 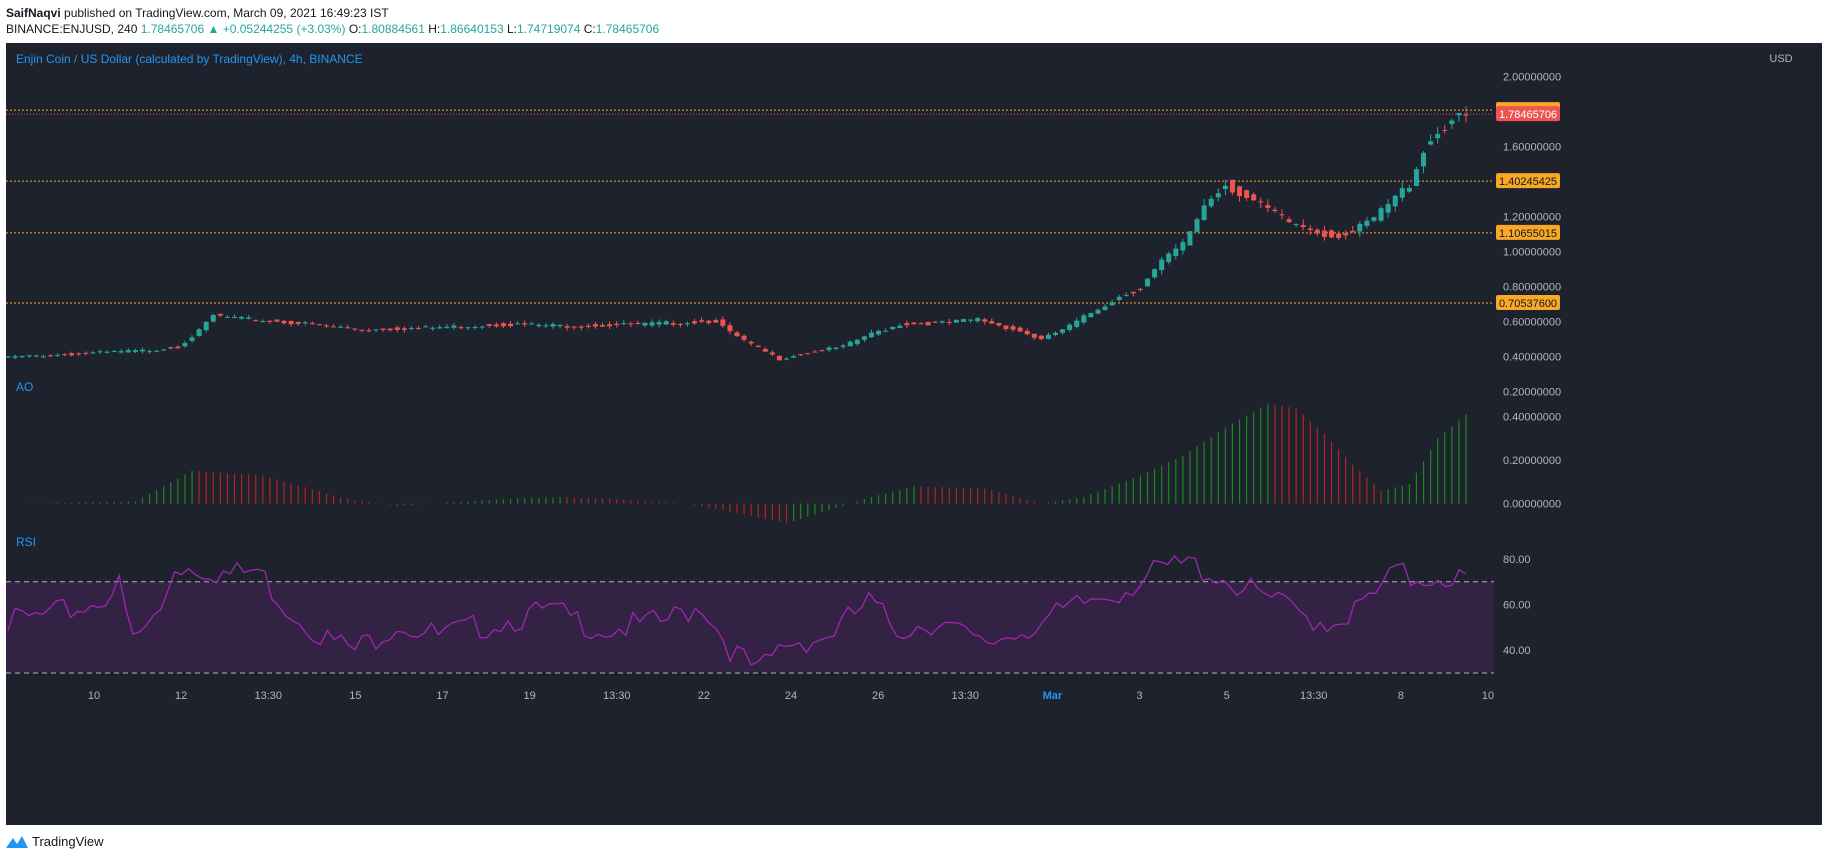 What do you see at coordinates (784, 452) in the screenshot?
I see `ao-pane: AO 0.40000000 0.20000000 0.00000000` at bounding box center [784, 452].